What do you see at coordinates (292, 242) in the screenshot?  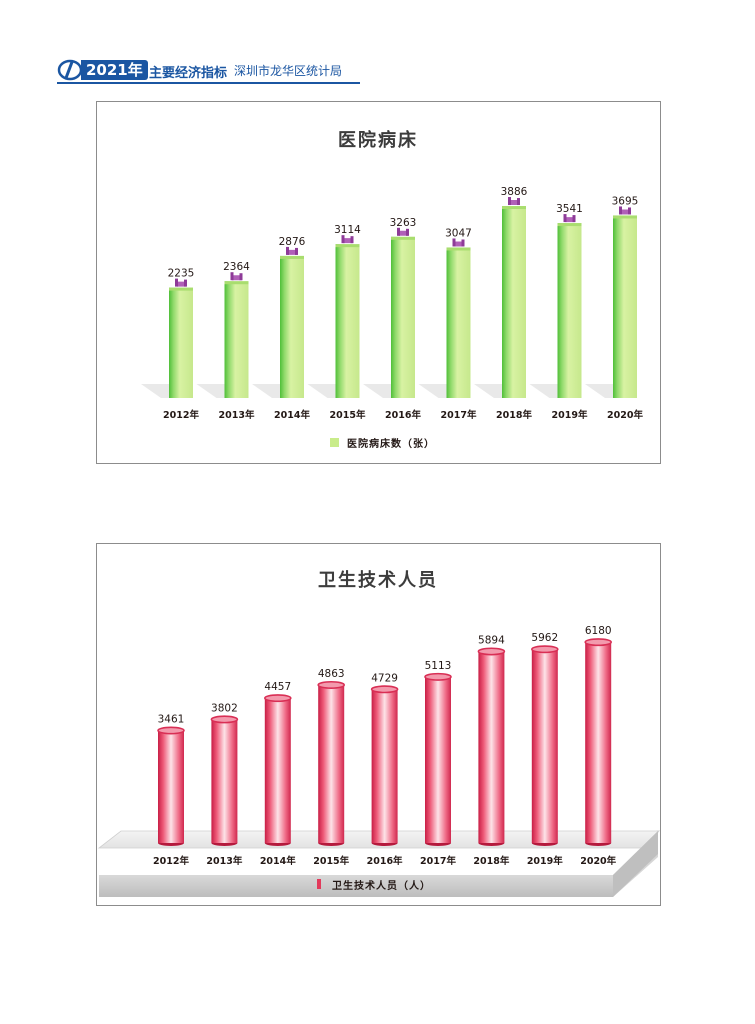 I see `data-label: 2876` at bounding box center [292, 242].